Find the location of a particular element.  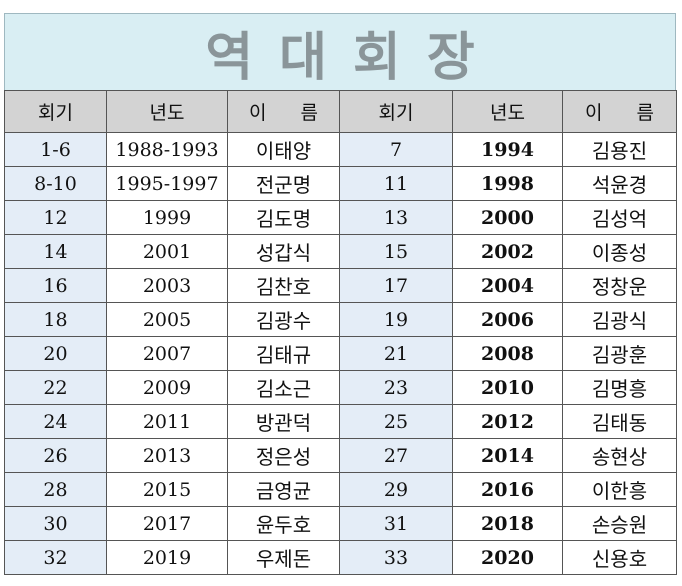

term-cell: 26 is located at coordinates (55, 455).